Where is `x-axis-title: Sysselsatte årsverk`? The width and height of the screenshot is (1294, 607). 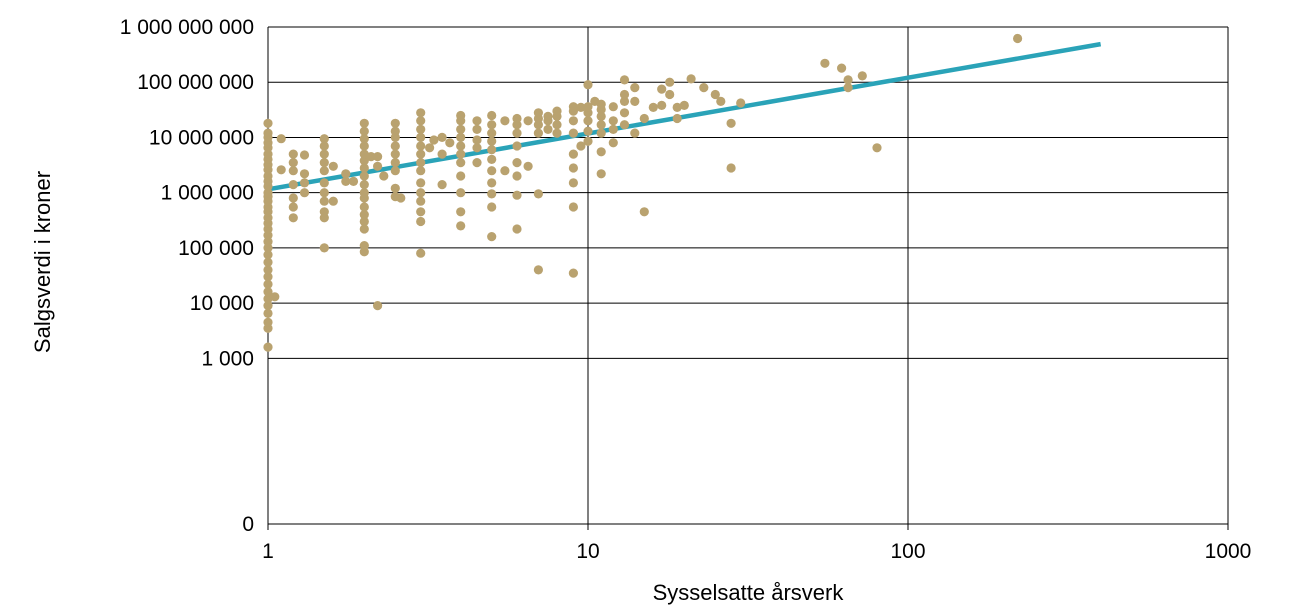
x-axis-title: Sysselsatte årsverk is located at coordinates (749, 592).